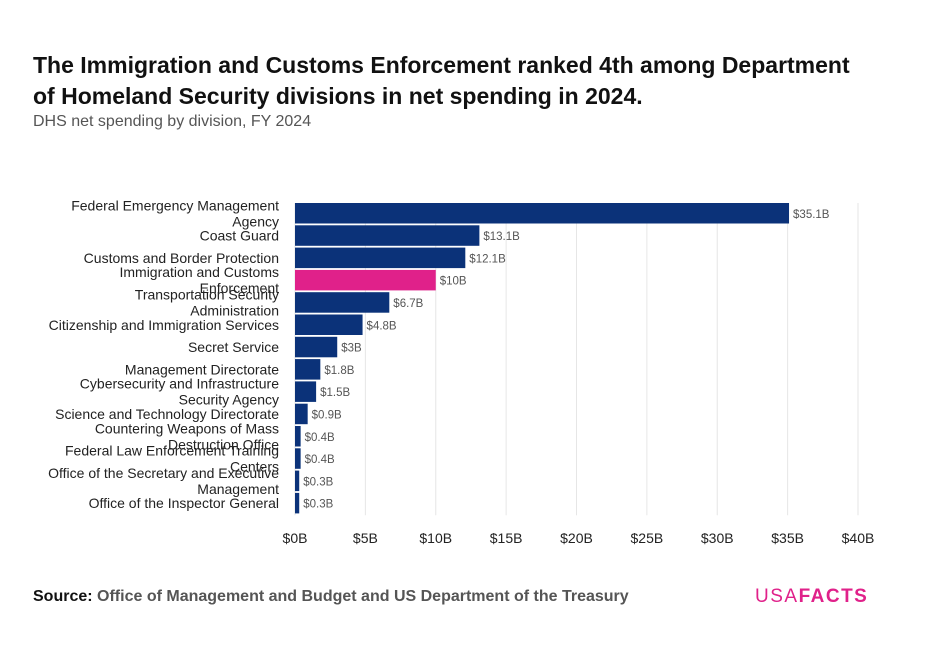  I want to click on category-label-line: Coast Guard, so click(239, 236).